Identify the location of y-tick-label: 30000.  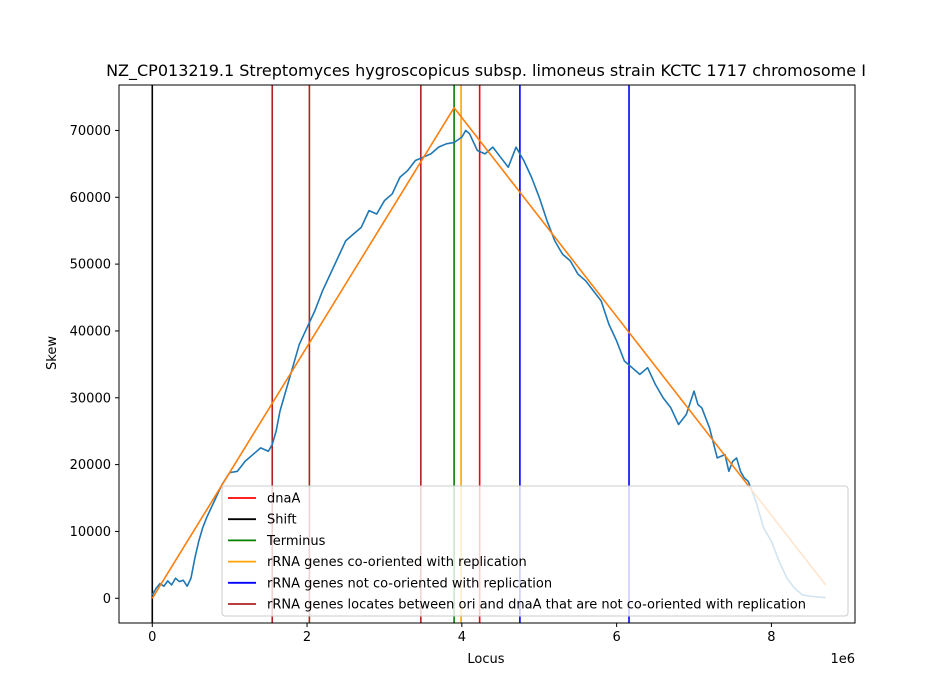
(90, 398).